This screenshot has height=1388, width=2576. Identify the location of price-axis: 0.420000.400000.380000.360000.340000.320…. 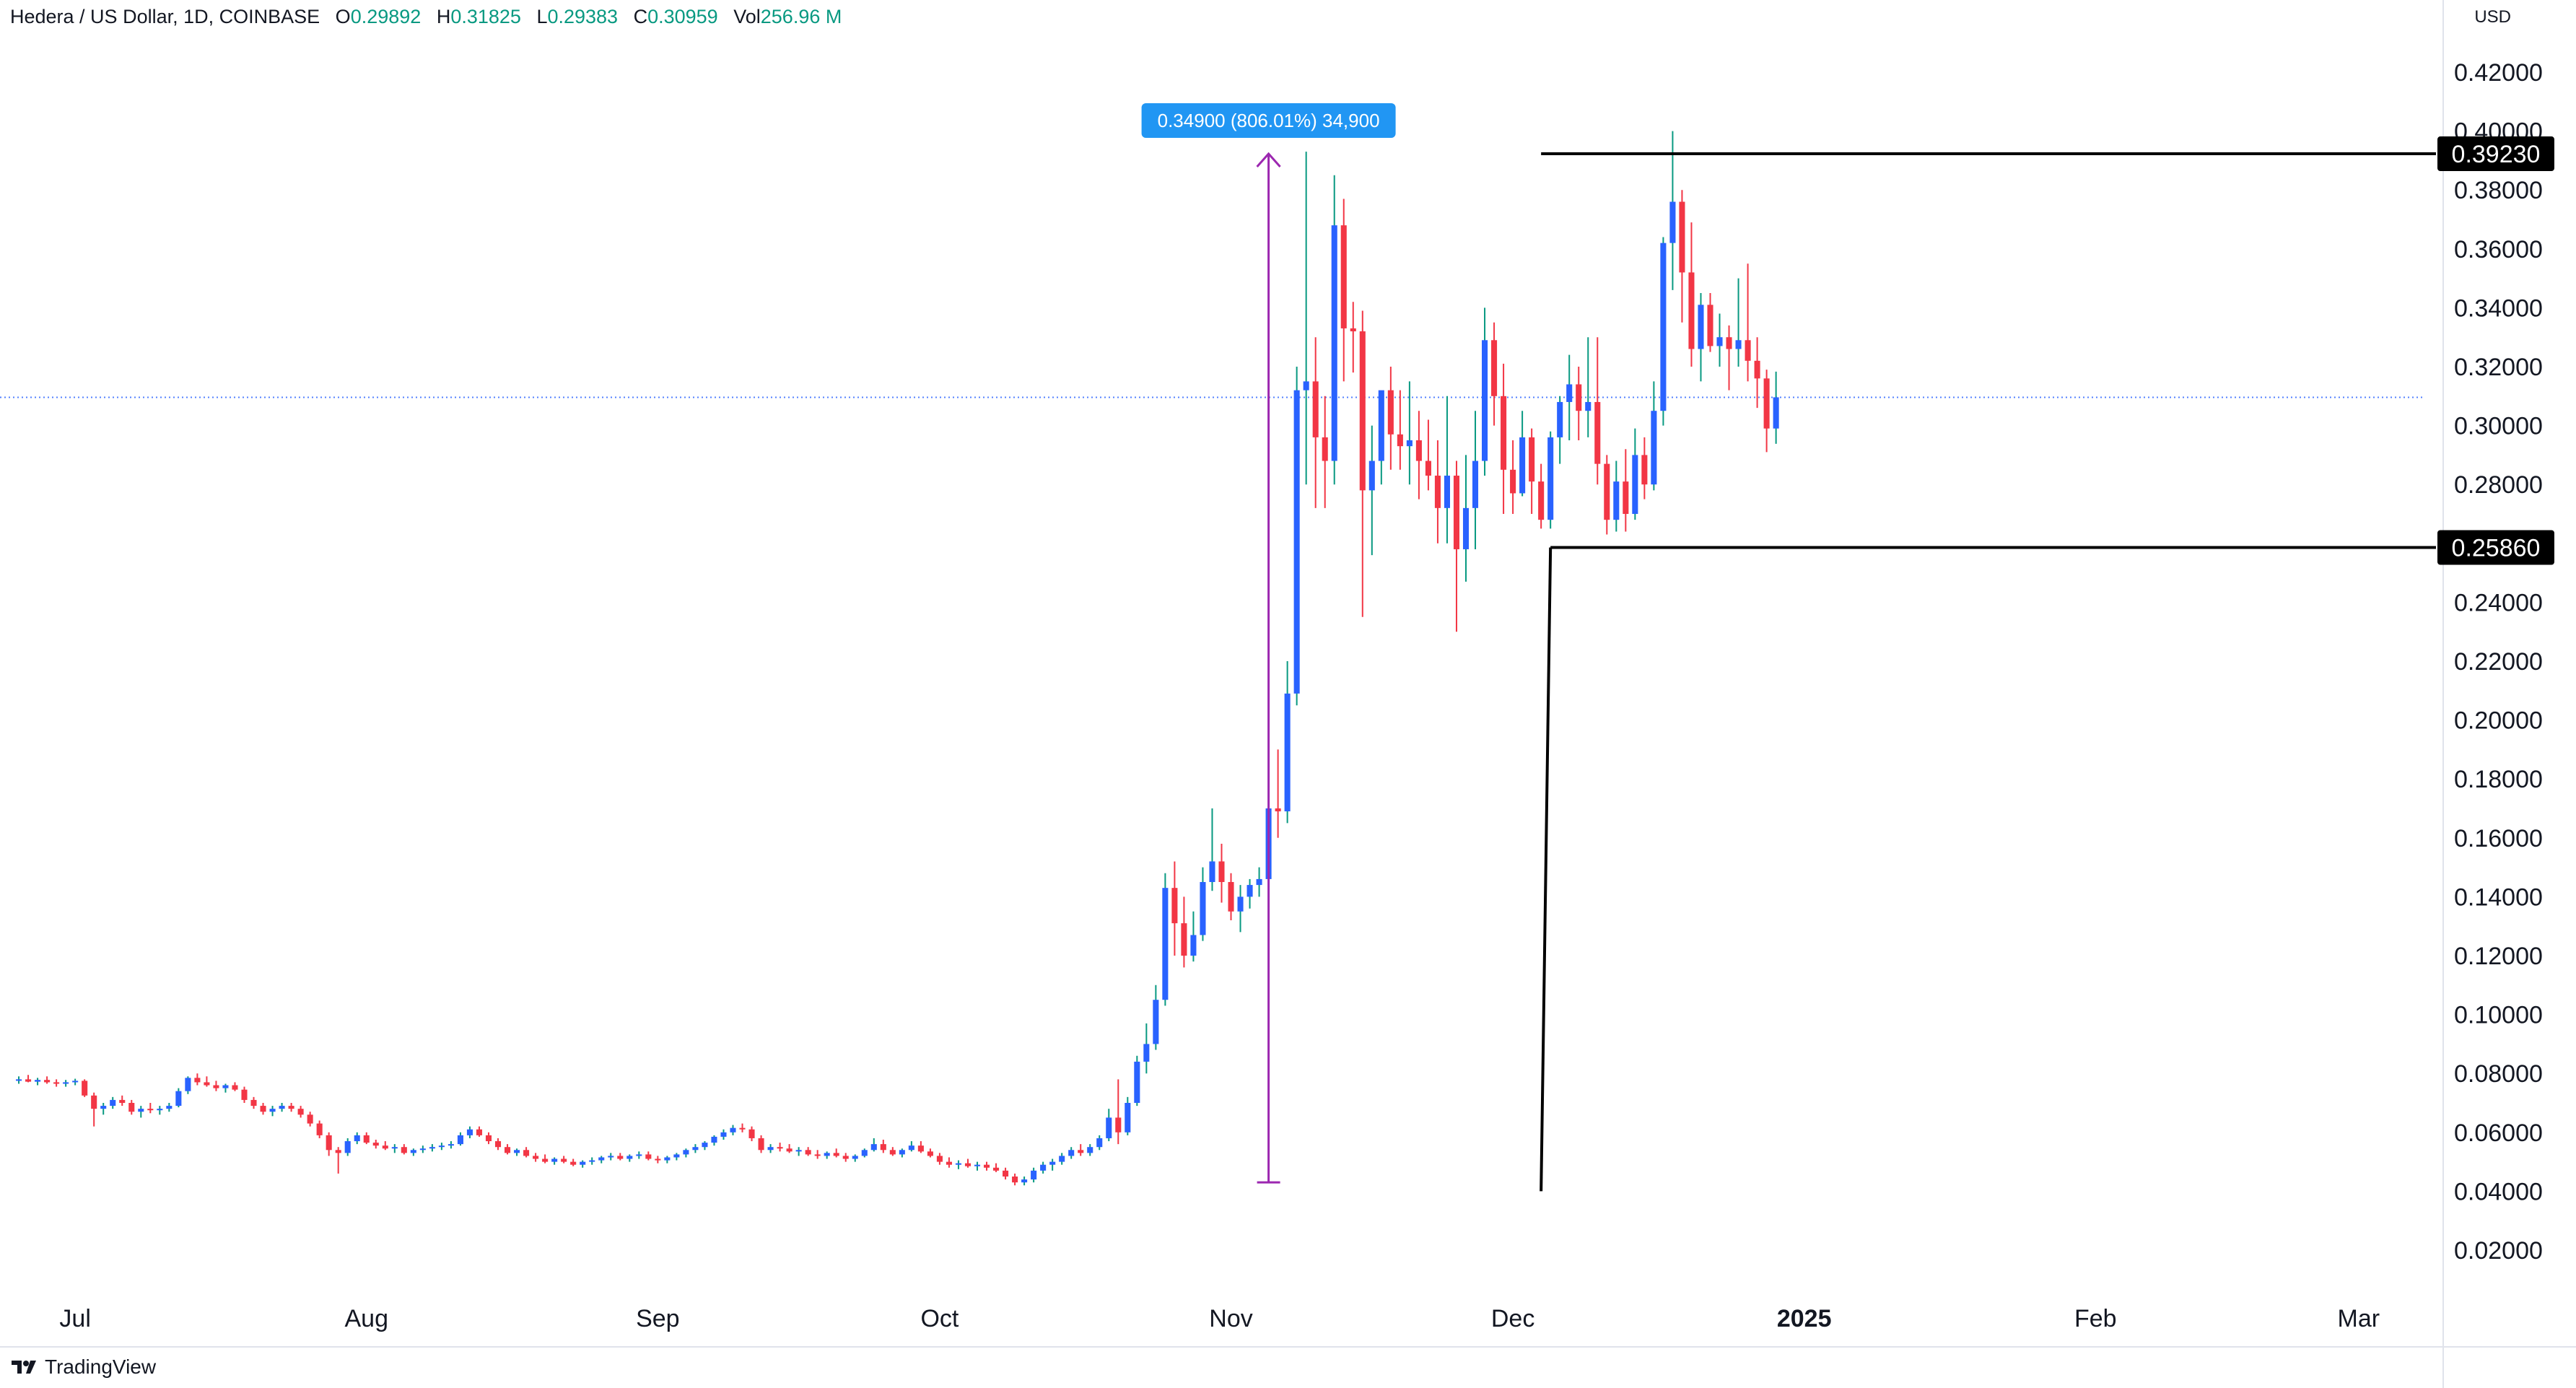
(2498, 662).